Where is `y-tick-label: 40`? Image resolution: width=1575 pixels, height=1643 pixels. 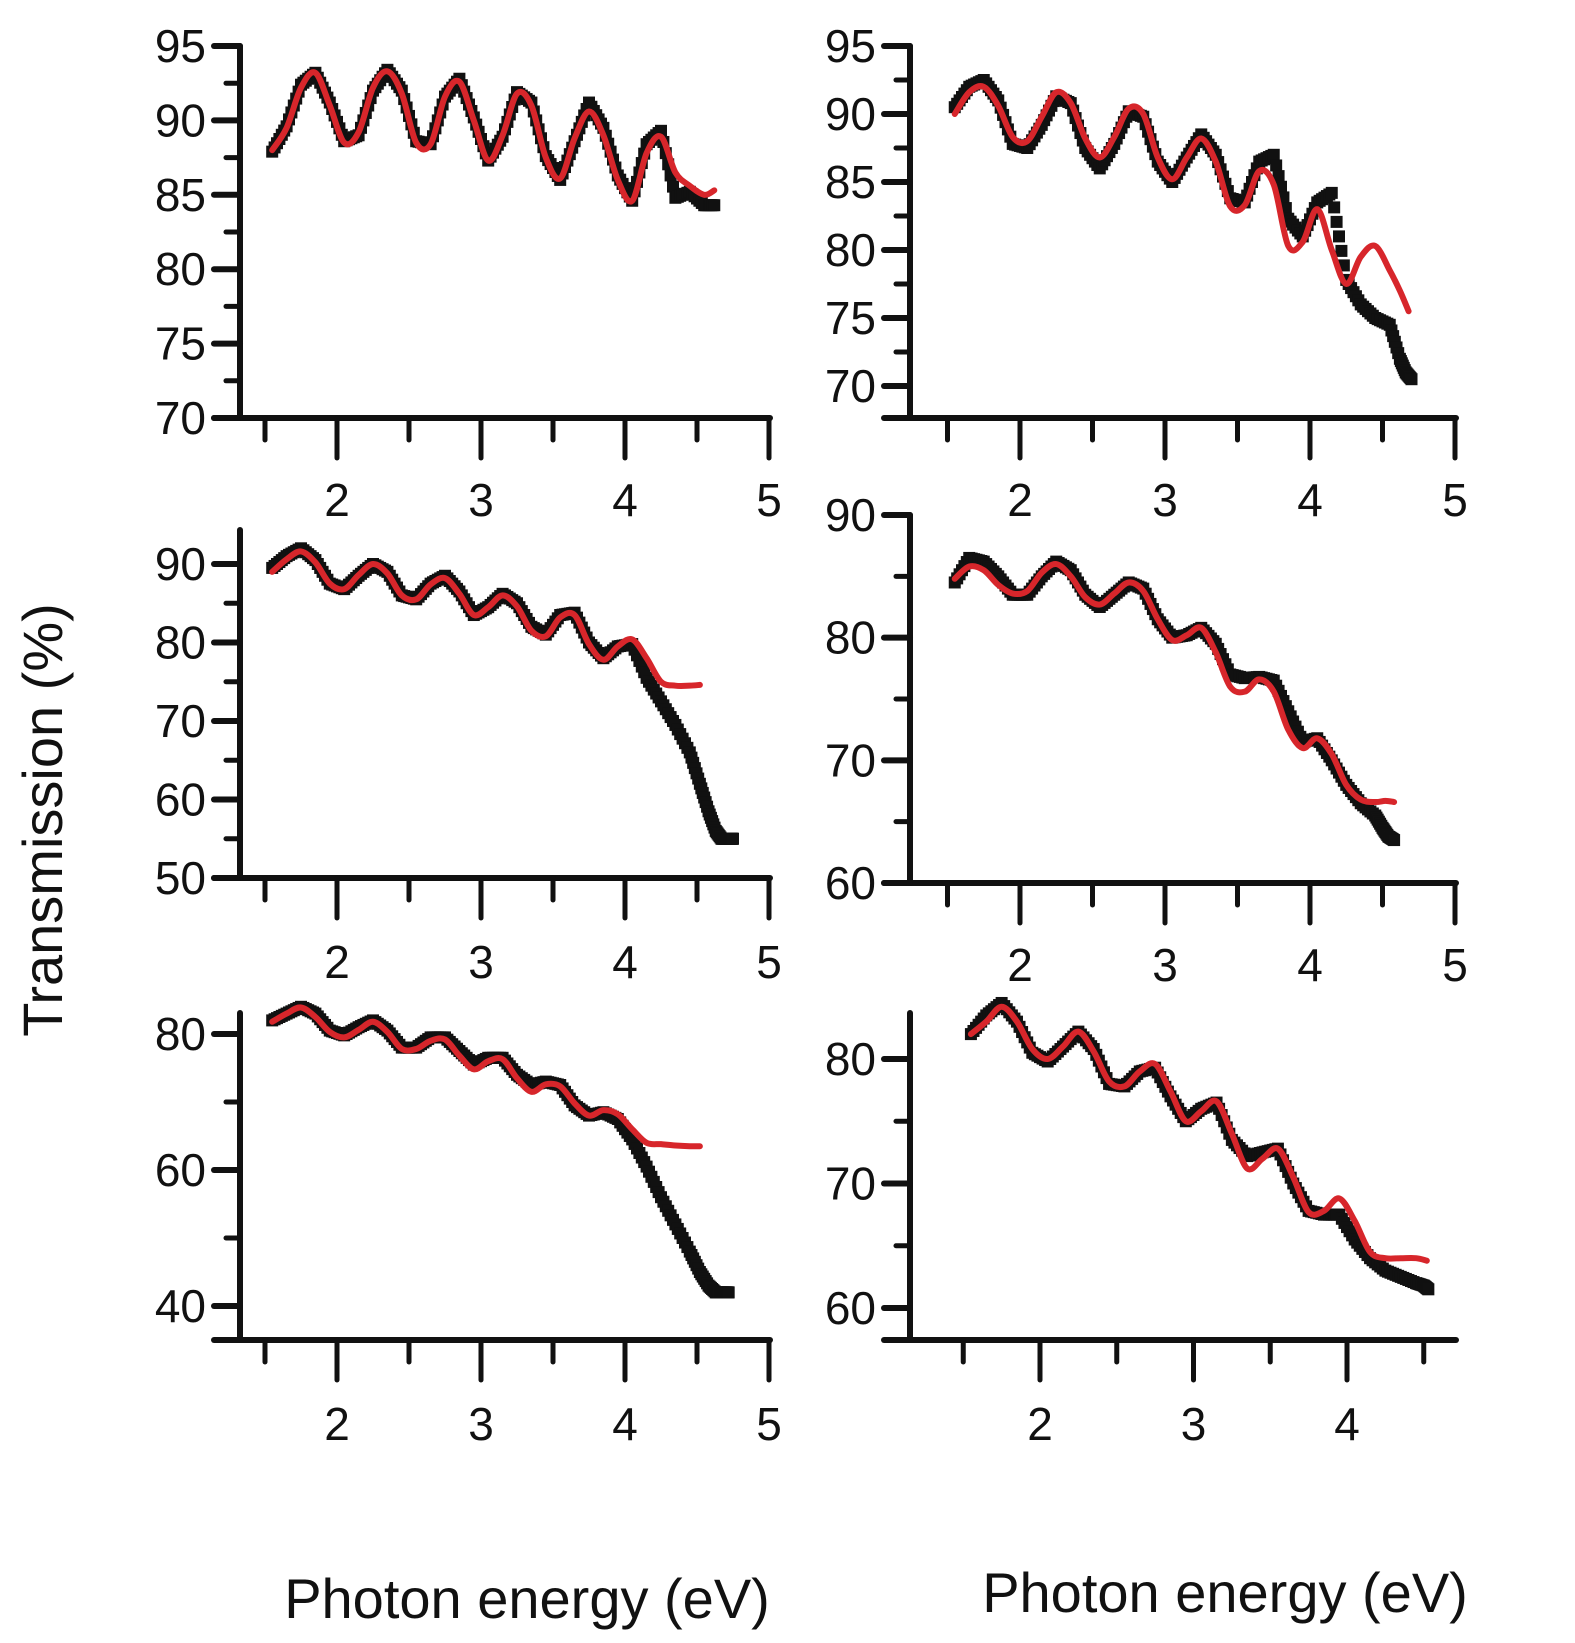 y-tick-label: 40 is located at coordinates (180, 1306).